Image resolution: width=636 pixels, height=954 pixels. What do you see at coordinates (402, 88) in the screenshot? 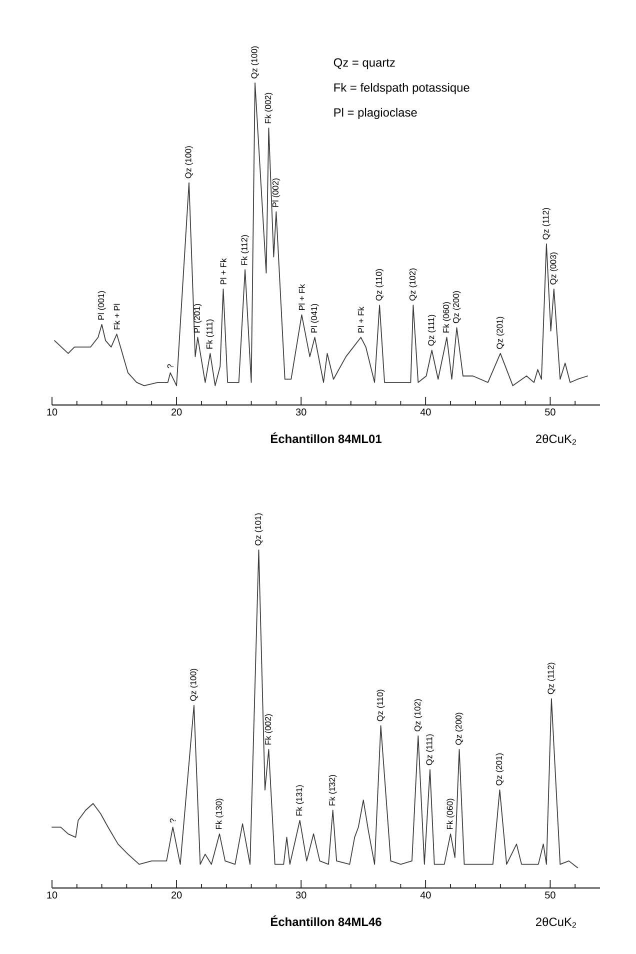
I see `annotation: Fk = feldspath potassique` at bounding box center [402, 88].